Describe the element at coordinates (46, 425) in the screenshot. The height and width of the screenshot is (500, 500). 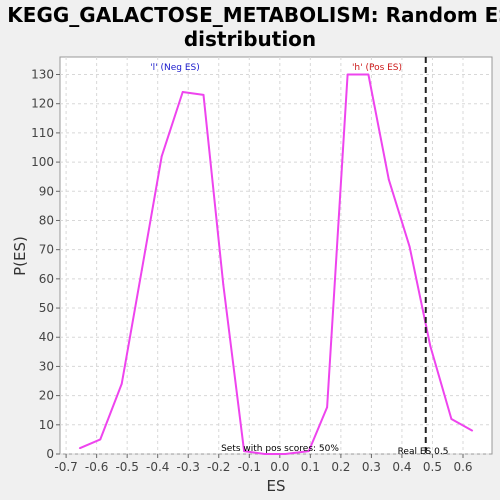
I see `y-tick-label: 10` at that location.